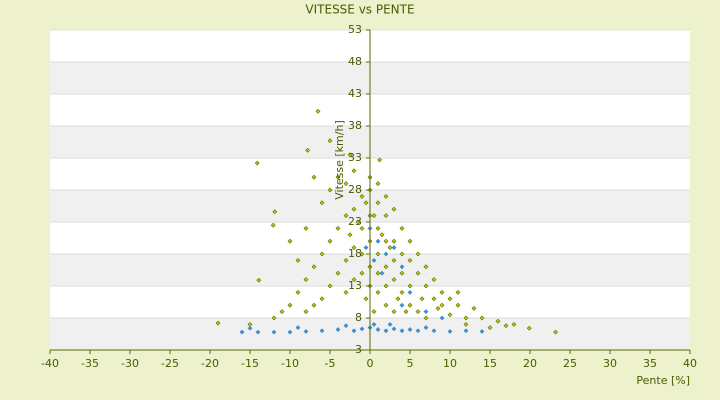 Image resolution: width=720 pixels, height=400 pixels. What do you see at coordinates (355, 285) in the screenshot?
I see `y-tick-label: 13` at bounding box center [355, 285].